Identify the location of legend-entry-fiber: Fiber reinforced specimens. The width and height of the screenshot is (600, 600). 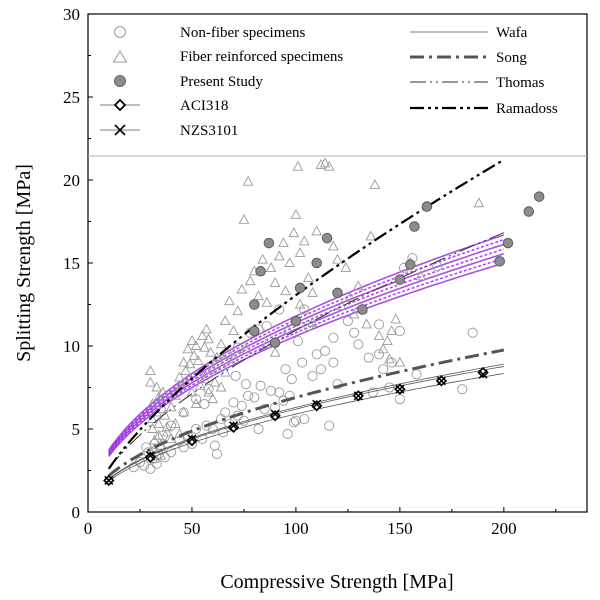
(227, 57).